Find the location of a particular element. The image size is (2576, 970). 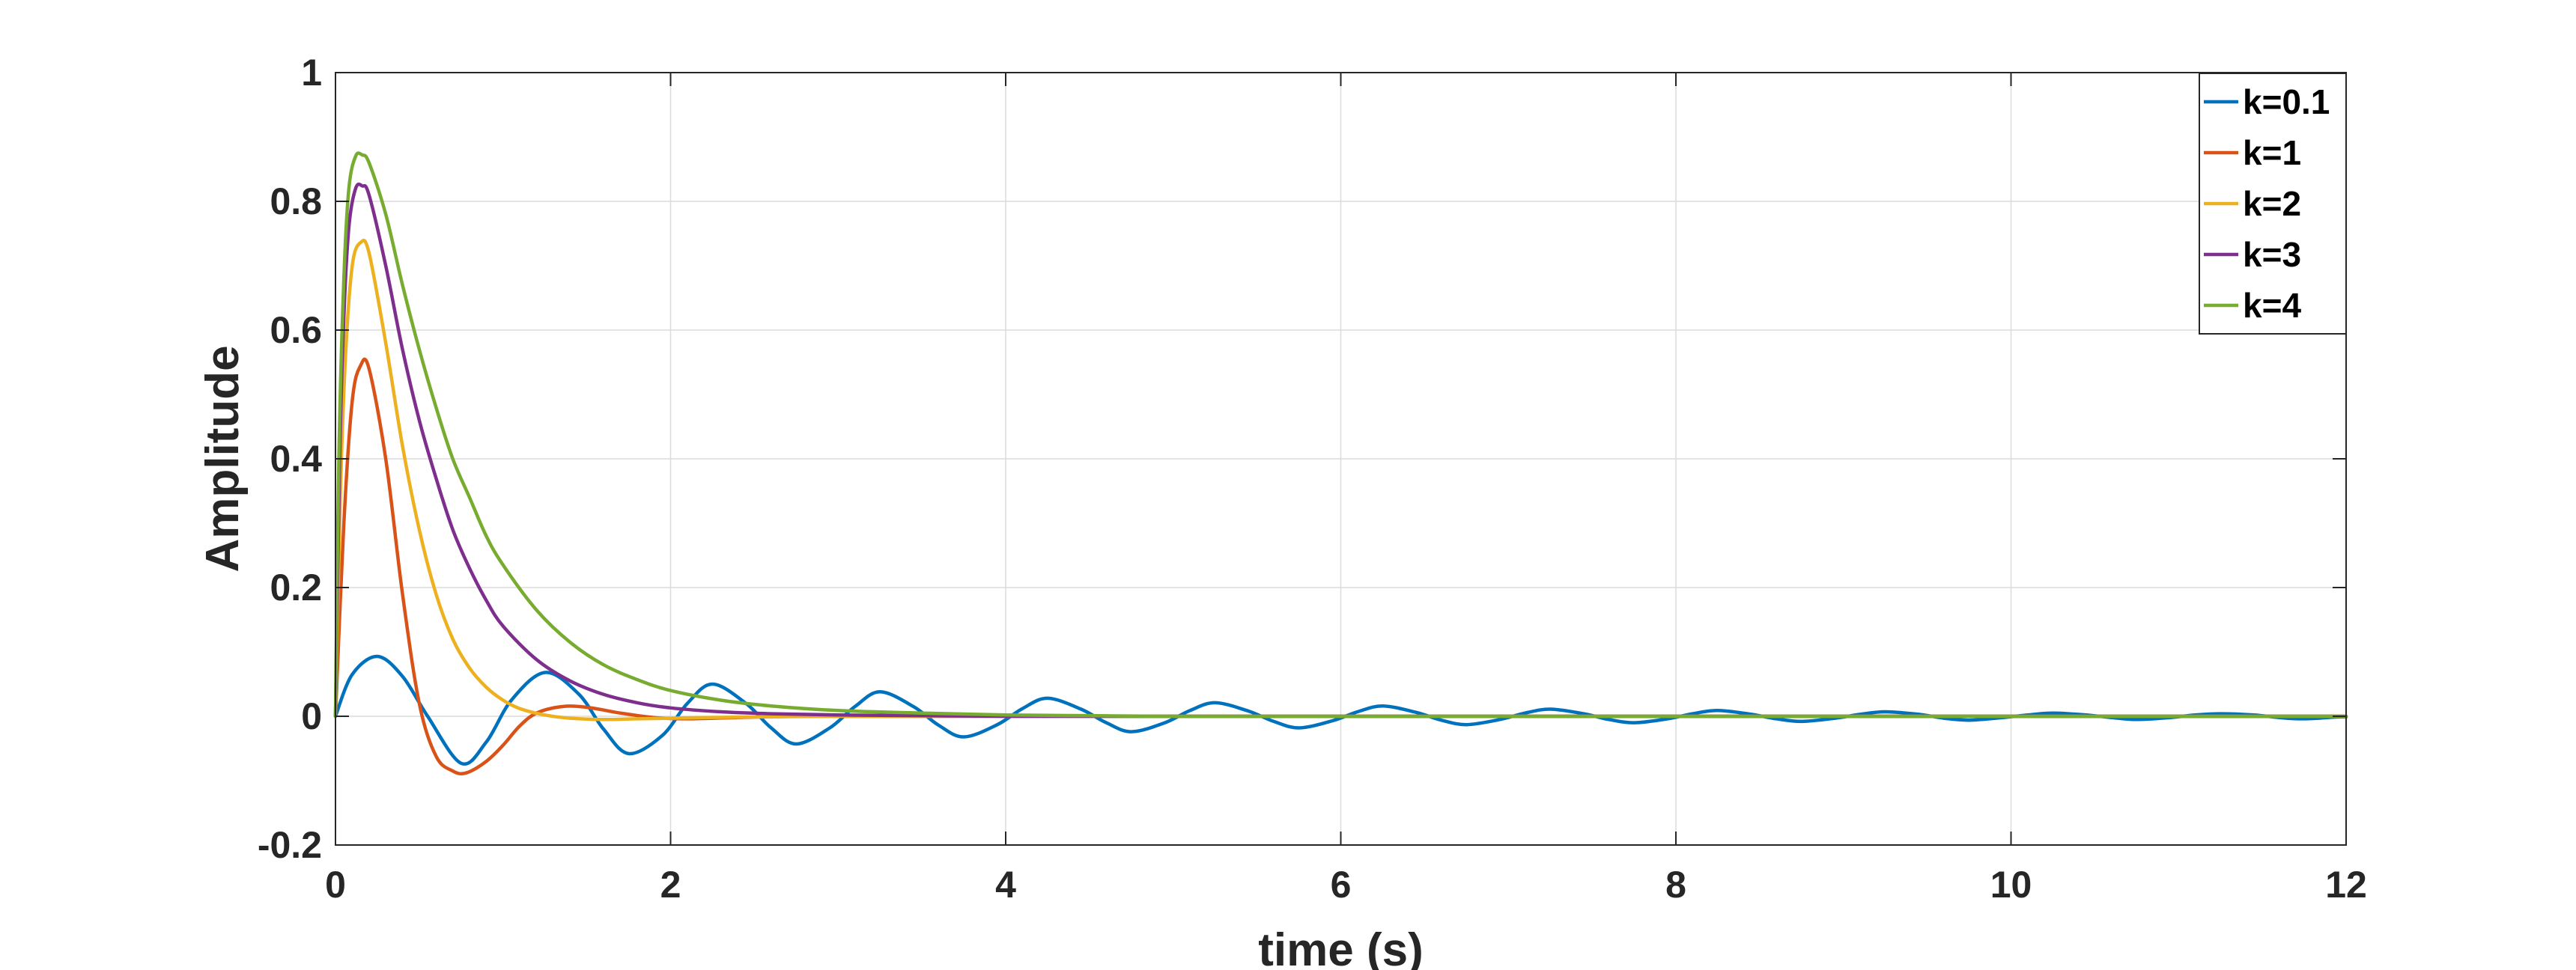

x-tick-label: 2 is located at coordinates (670, 885).